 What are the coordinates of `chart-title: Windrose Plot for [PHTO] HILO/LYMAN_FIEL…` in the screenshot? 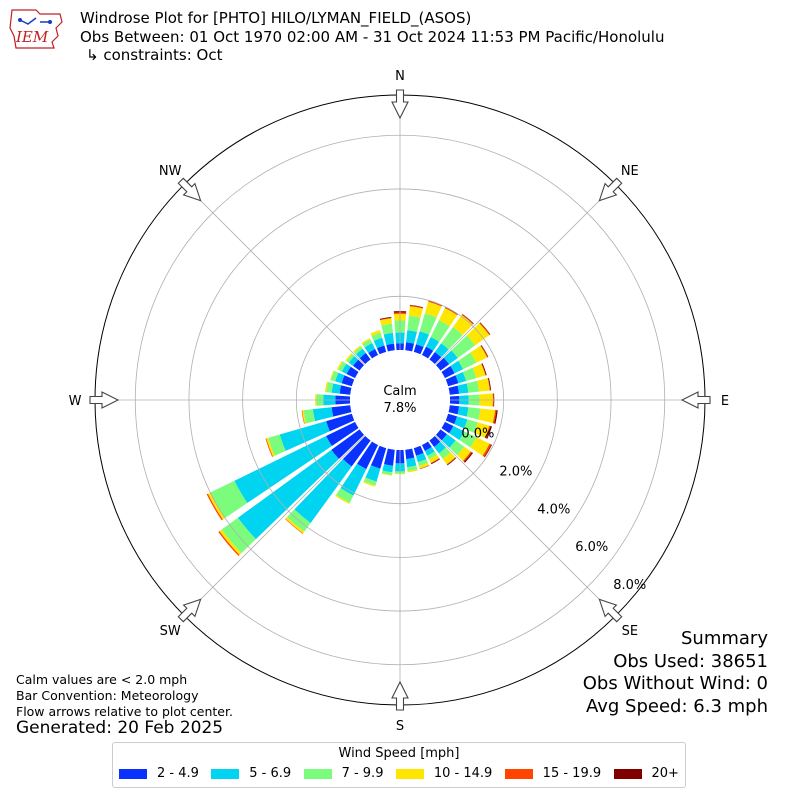 It's located at (276, 18).